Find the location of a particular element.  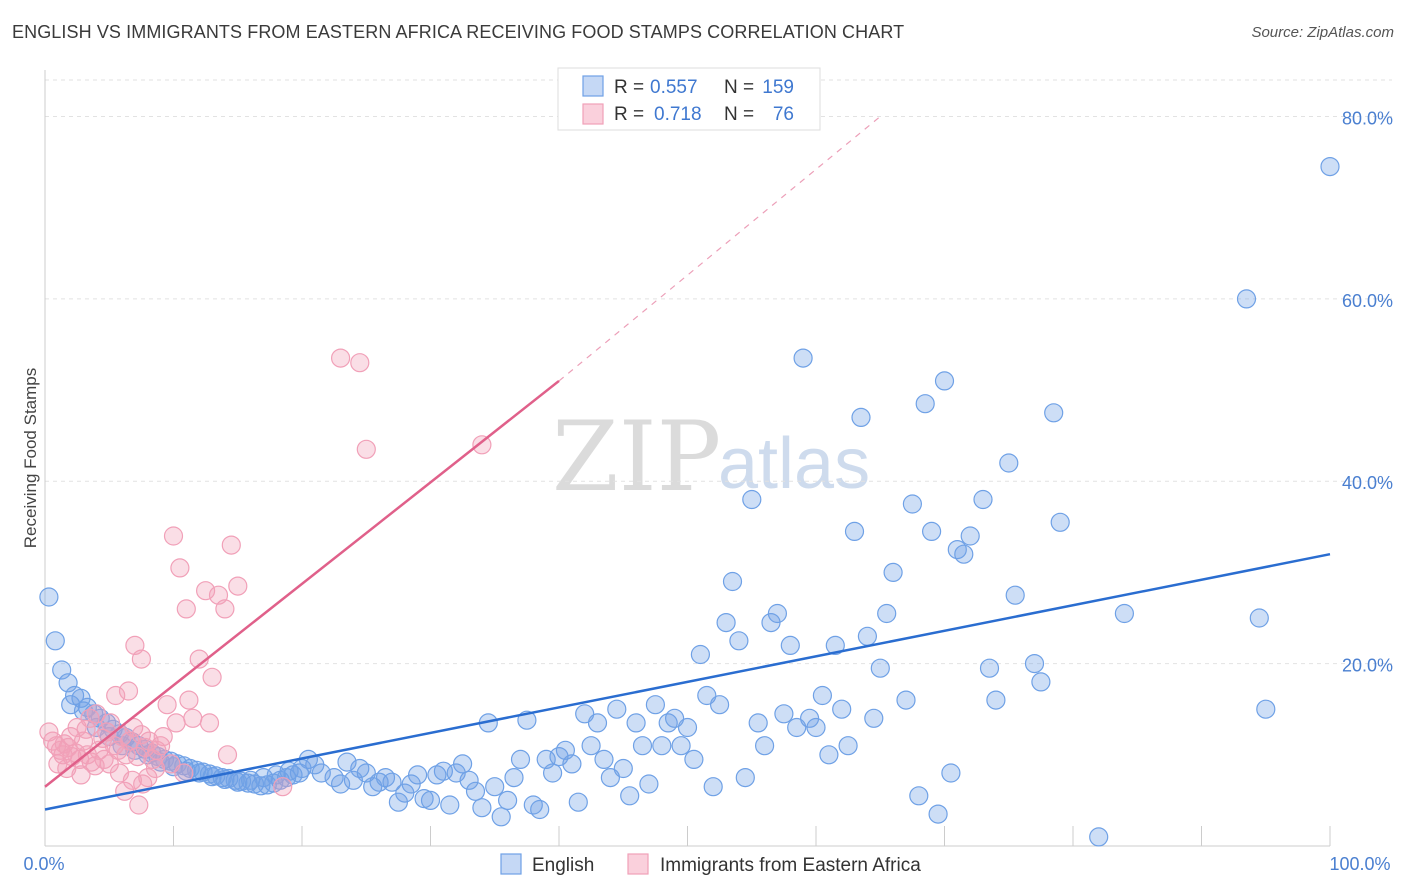

y-axis-label: Receiving Food Stamps is located at coordinates (30, 458).